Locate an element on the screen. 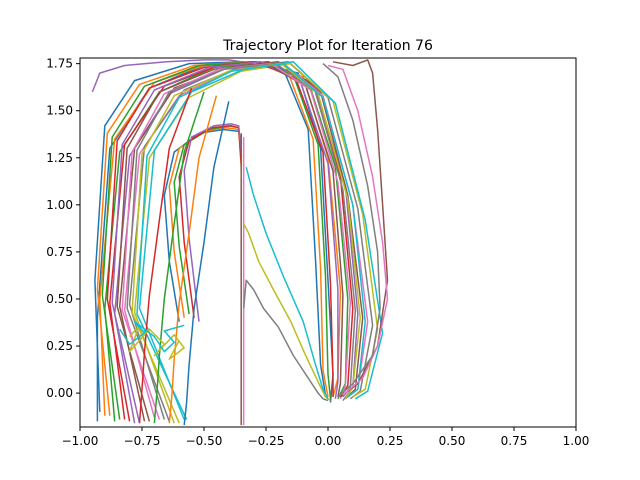 The height and width of the screenshot is (480, 640). x-tick-label: −0.25 is located at coordinates (266, 441).